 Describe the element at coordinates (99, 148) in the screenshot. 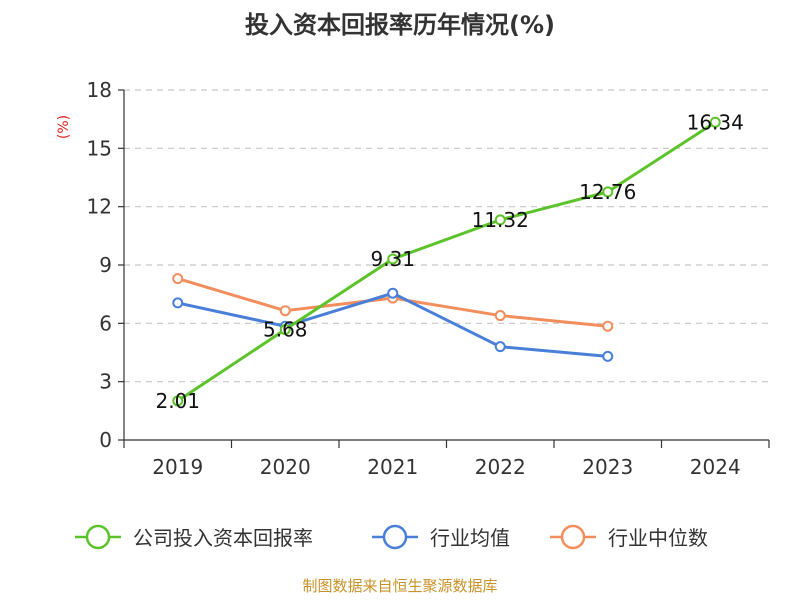

I see `y-tick-label: 15` at that location.